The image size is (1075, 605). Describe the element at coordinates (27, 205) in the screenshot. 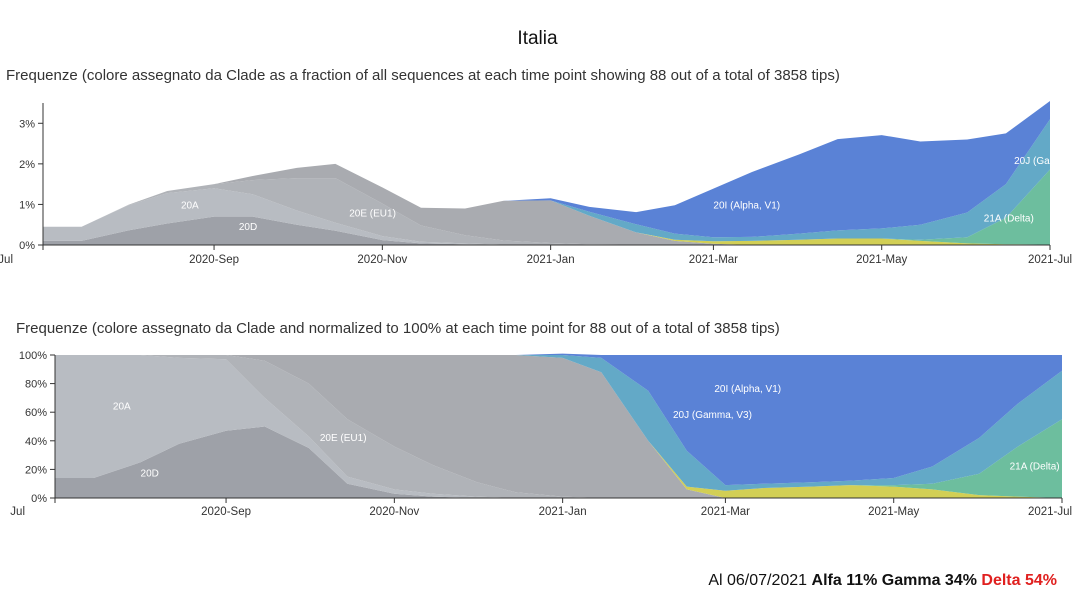

I see `y-tick-label: 1%` at that location.